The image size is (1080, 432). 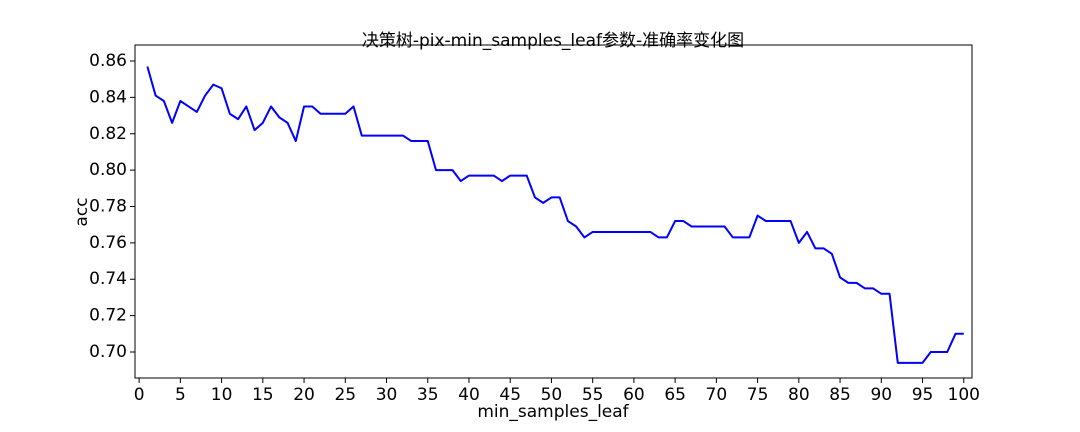 I want to click on x-tick-label: 45, so click(x=510, y=395).